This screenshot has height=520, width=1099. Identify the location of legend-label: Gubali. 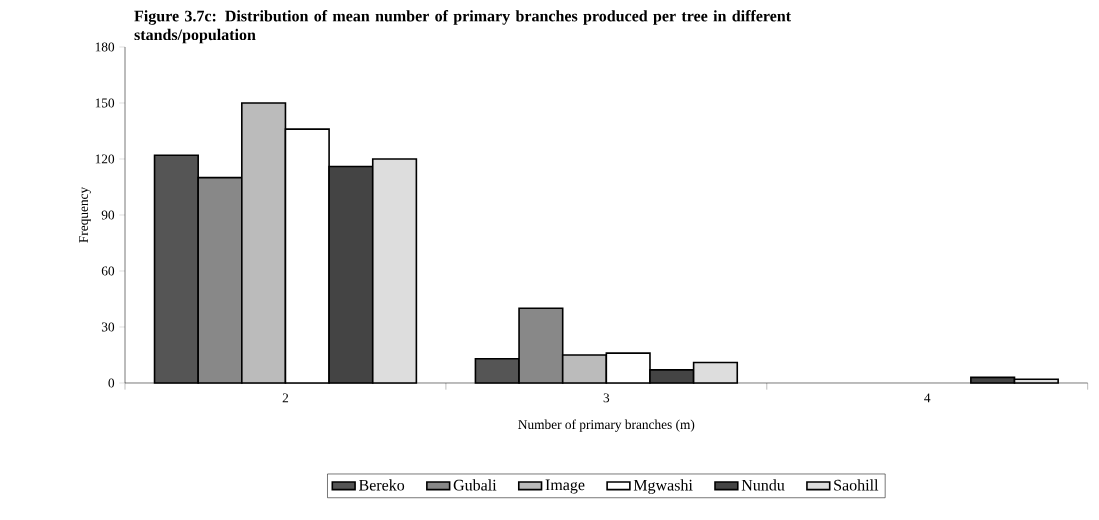
(475, 485).